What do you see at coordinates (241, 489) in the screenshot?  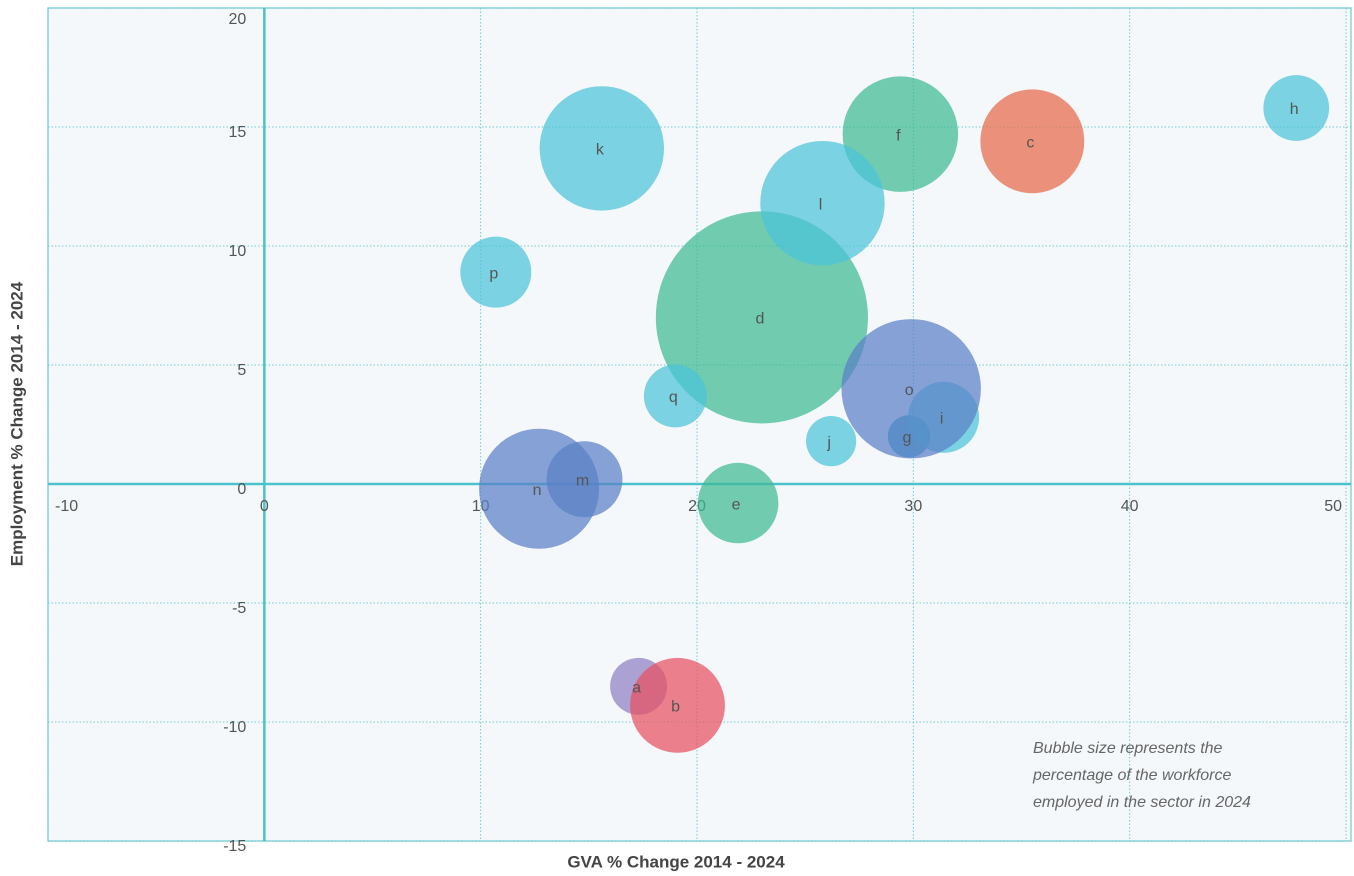 I see `y-tick-label: 0` at bounding box center [241, 489].